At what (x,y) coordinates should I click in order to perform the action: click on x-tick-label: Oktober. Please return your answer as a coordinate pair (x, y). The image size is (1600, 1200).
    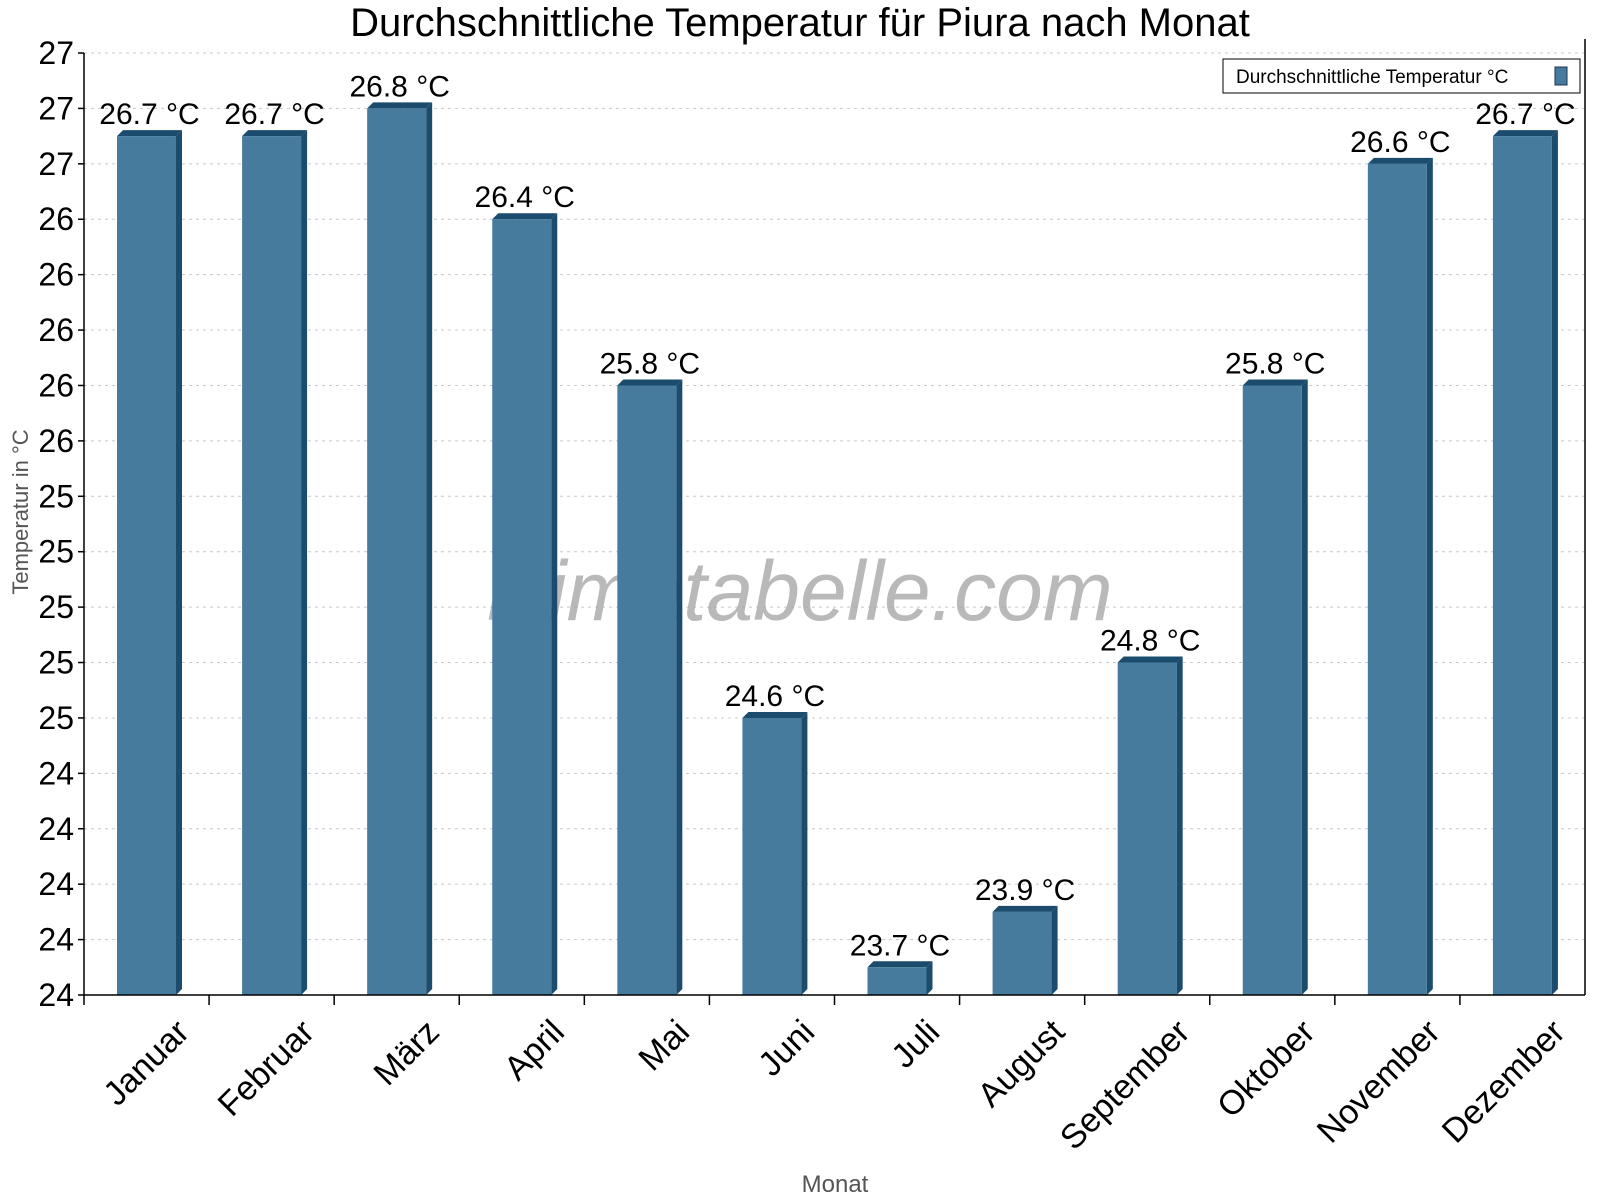
    Looking at the image, I should click on (1266, 1069).